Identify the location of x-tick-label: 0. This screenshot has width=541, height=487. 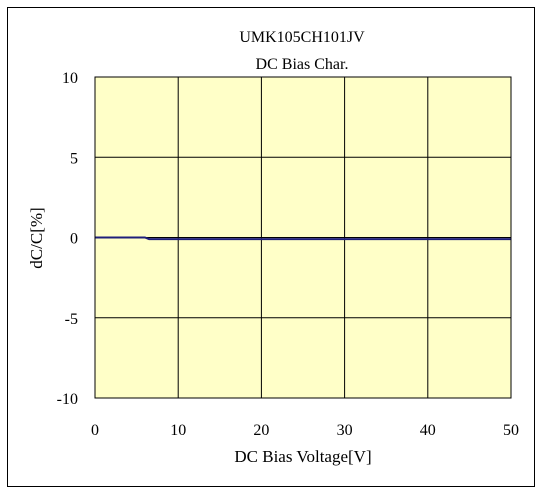
(95, 430).